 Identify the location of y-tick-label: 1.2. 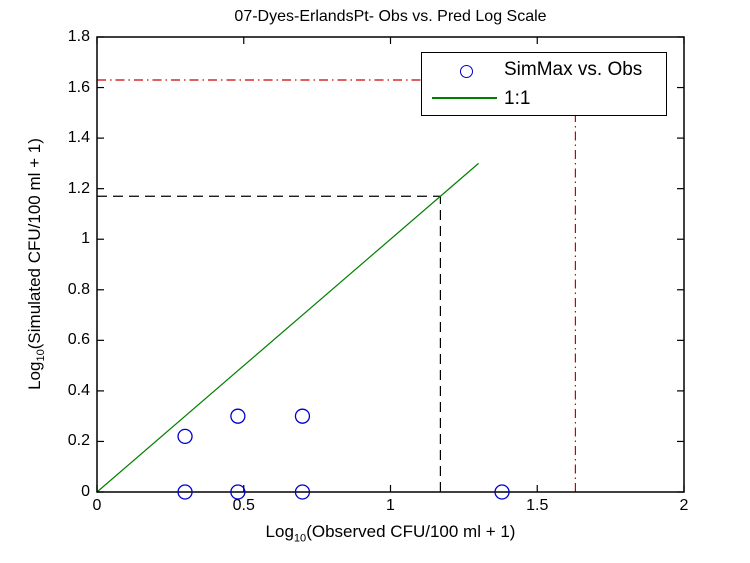
(78, 188).